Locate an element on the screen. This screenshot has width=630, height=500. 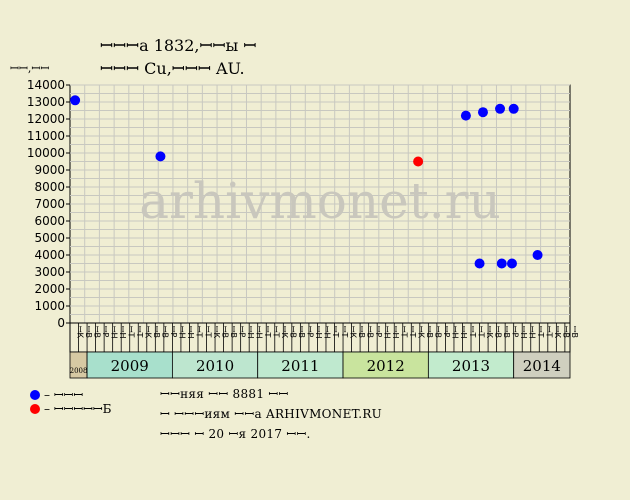
year-label: 2010 is located at coordinates (215, 366).